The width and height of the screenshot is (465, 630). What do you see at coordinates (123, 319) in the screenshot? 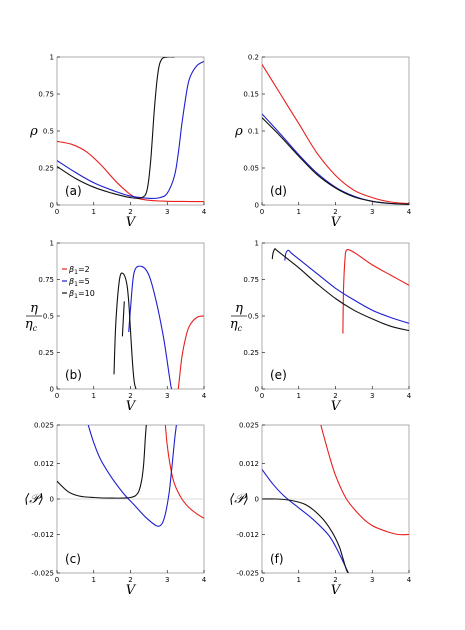
I see `series-segment-beta10` at bounding box center [123, 319].